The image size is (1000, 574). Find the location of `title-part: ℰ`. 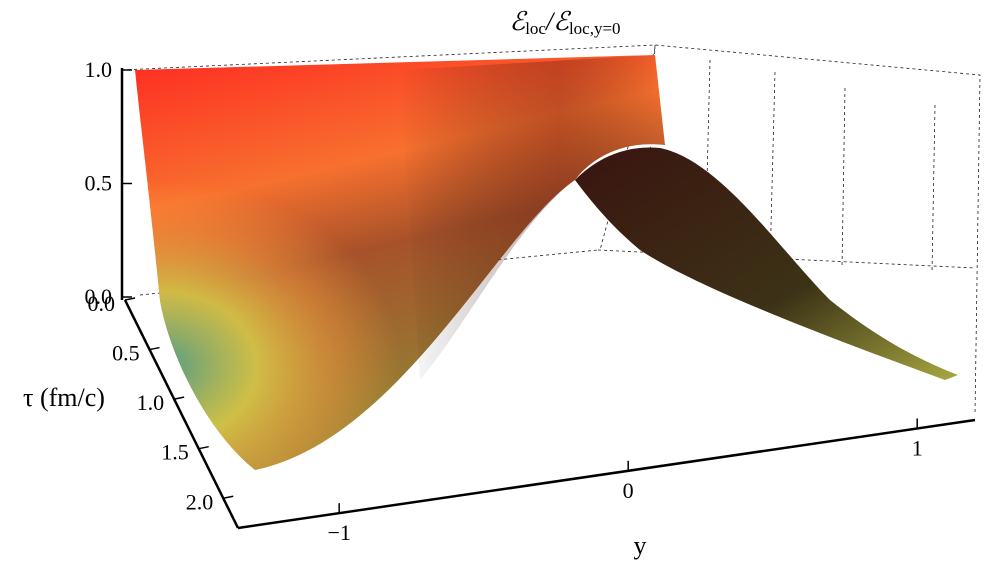

title-part: ℰ is located at coordinates (518, 21).